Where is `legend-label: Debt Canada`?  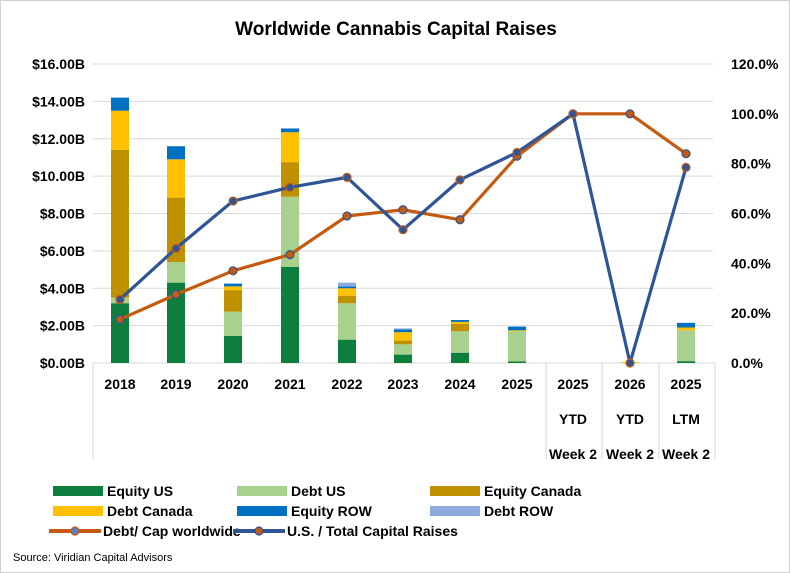 legend-label: Debt Canada is located at coordinates (150, 511).